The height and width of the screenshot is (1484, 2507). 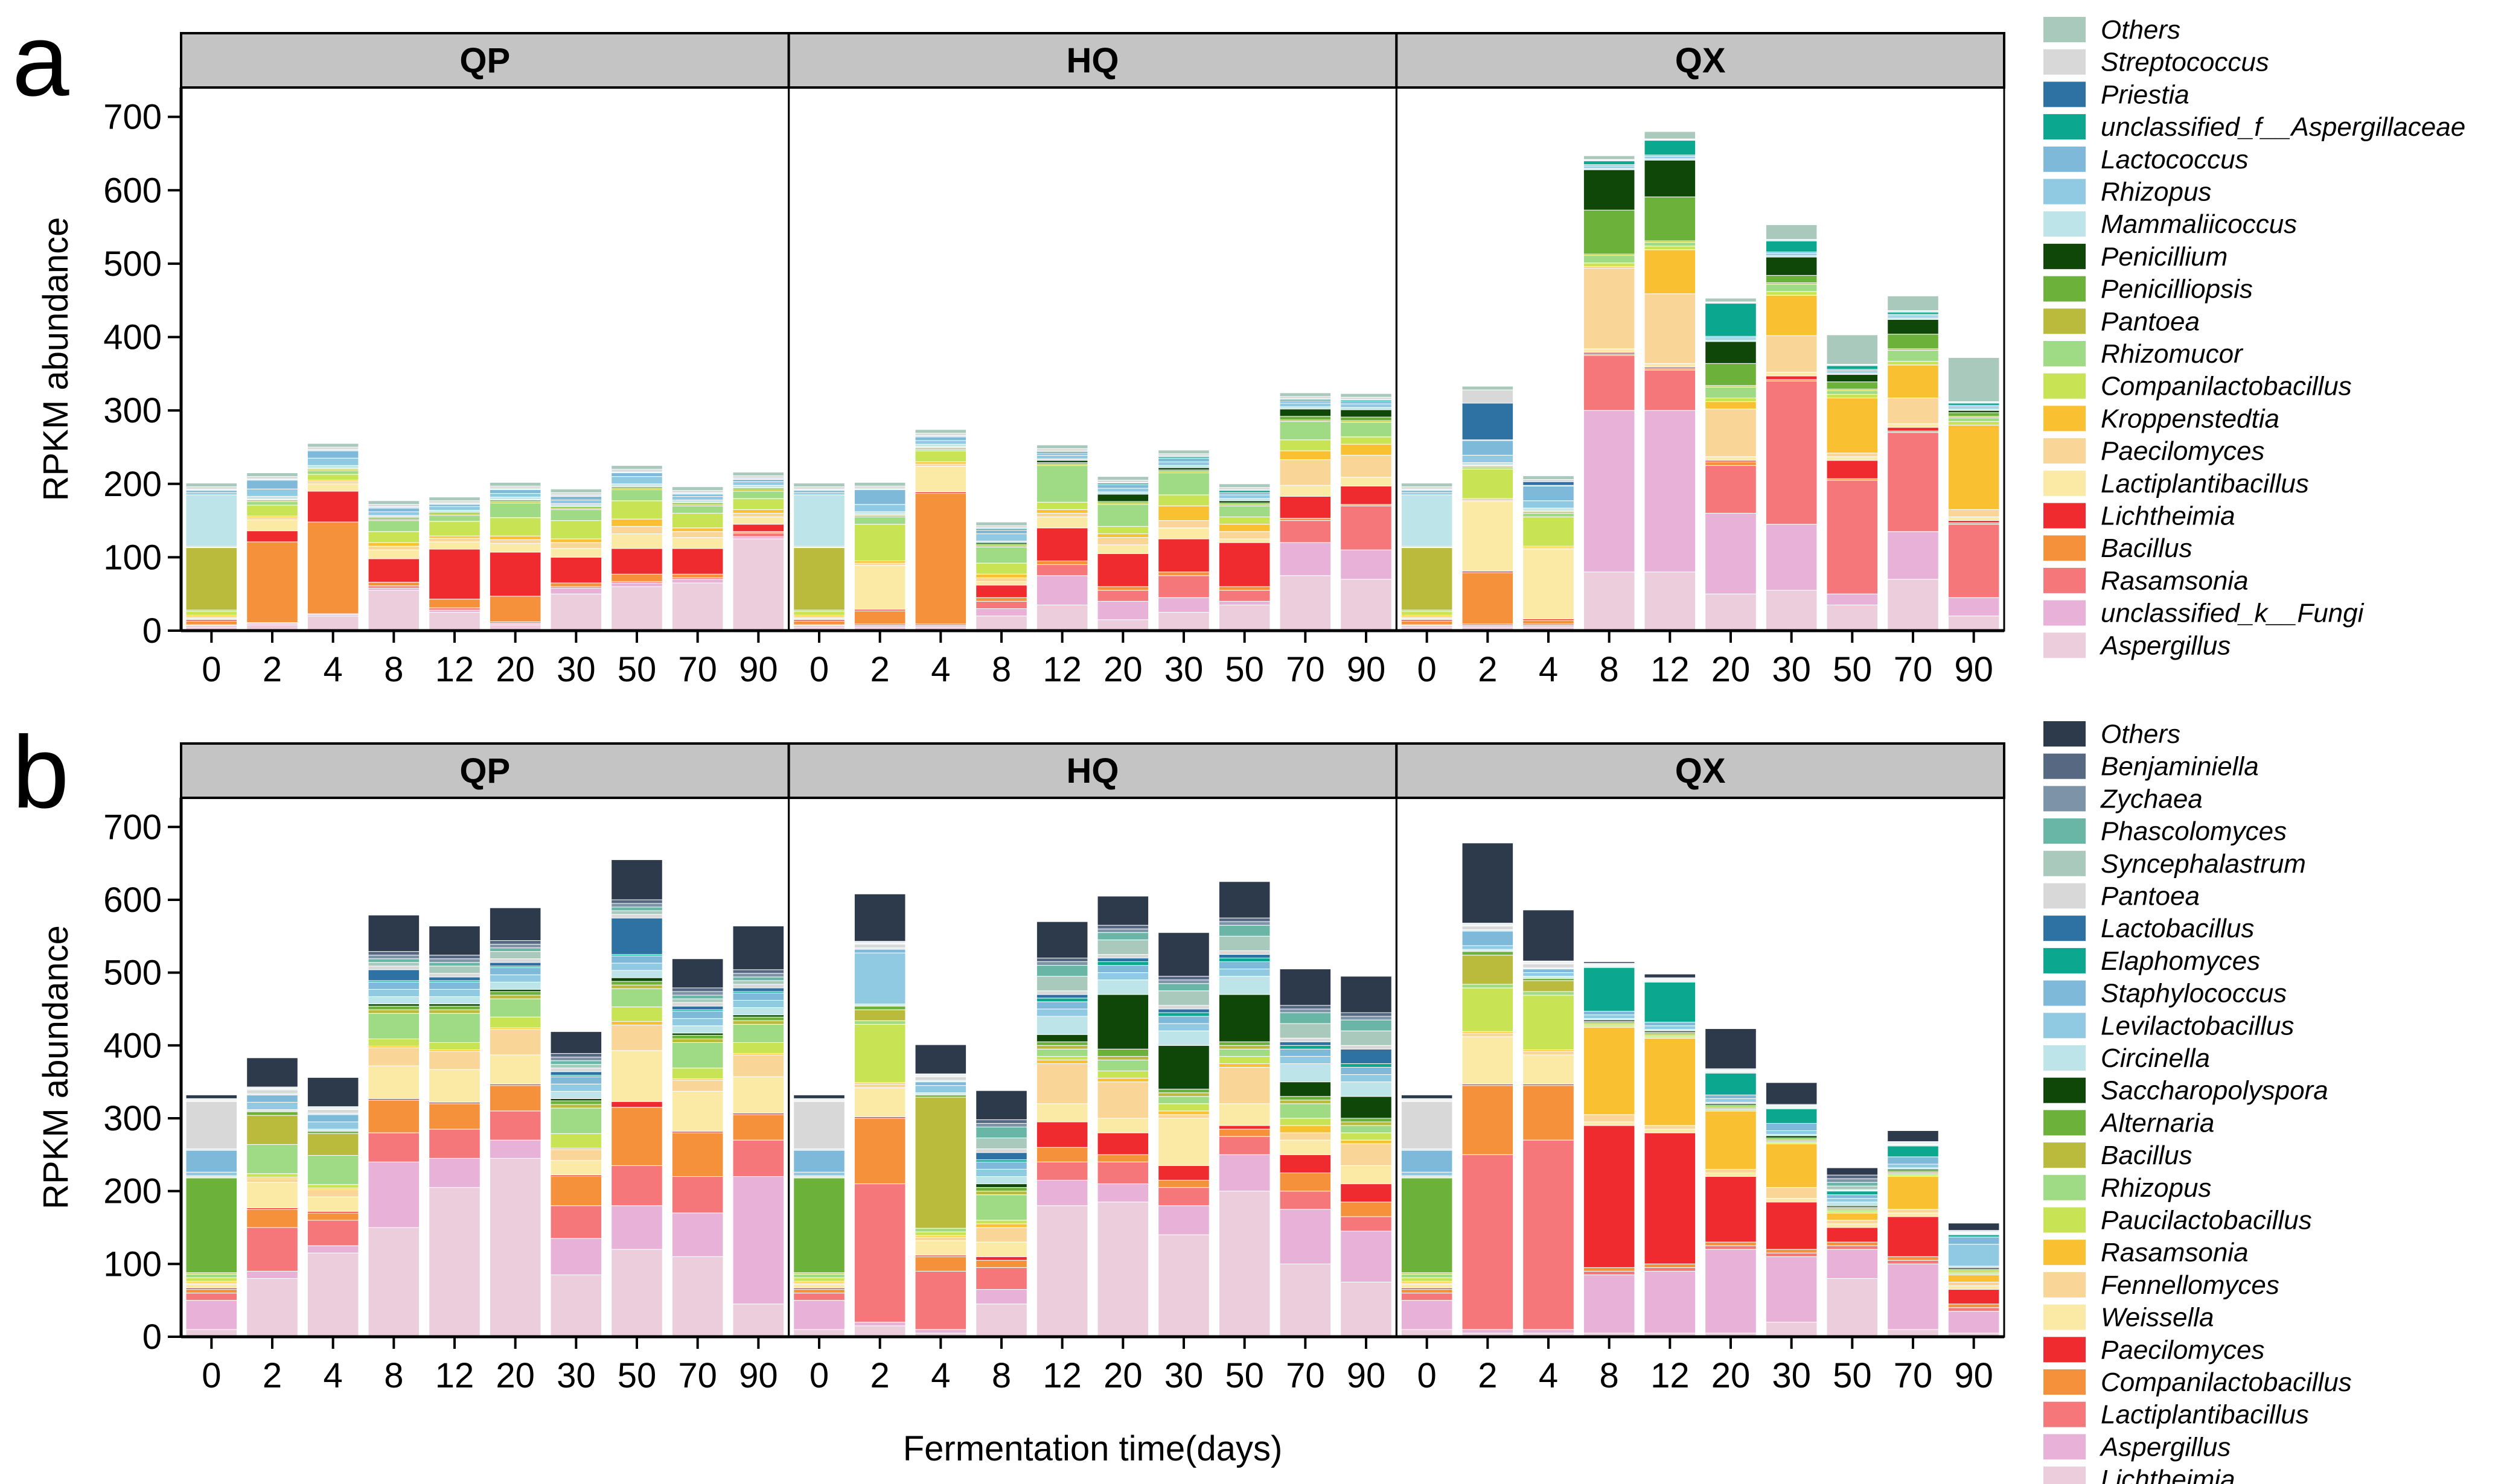 What do you see at coordinates (132, 827) in the screenshot?
I see `y-tick-label: 700` at bounding box center [132, 827].